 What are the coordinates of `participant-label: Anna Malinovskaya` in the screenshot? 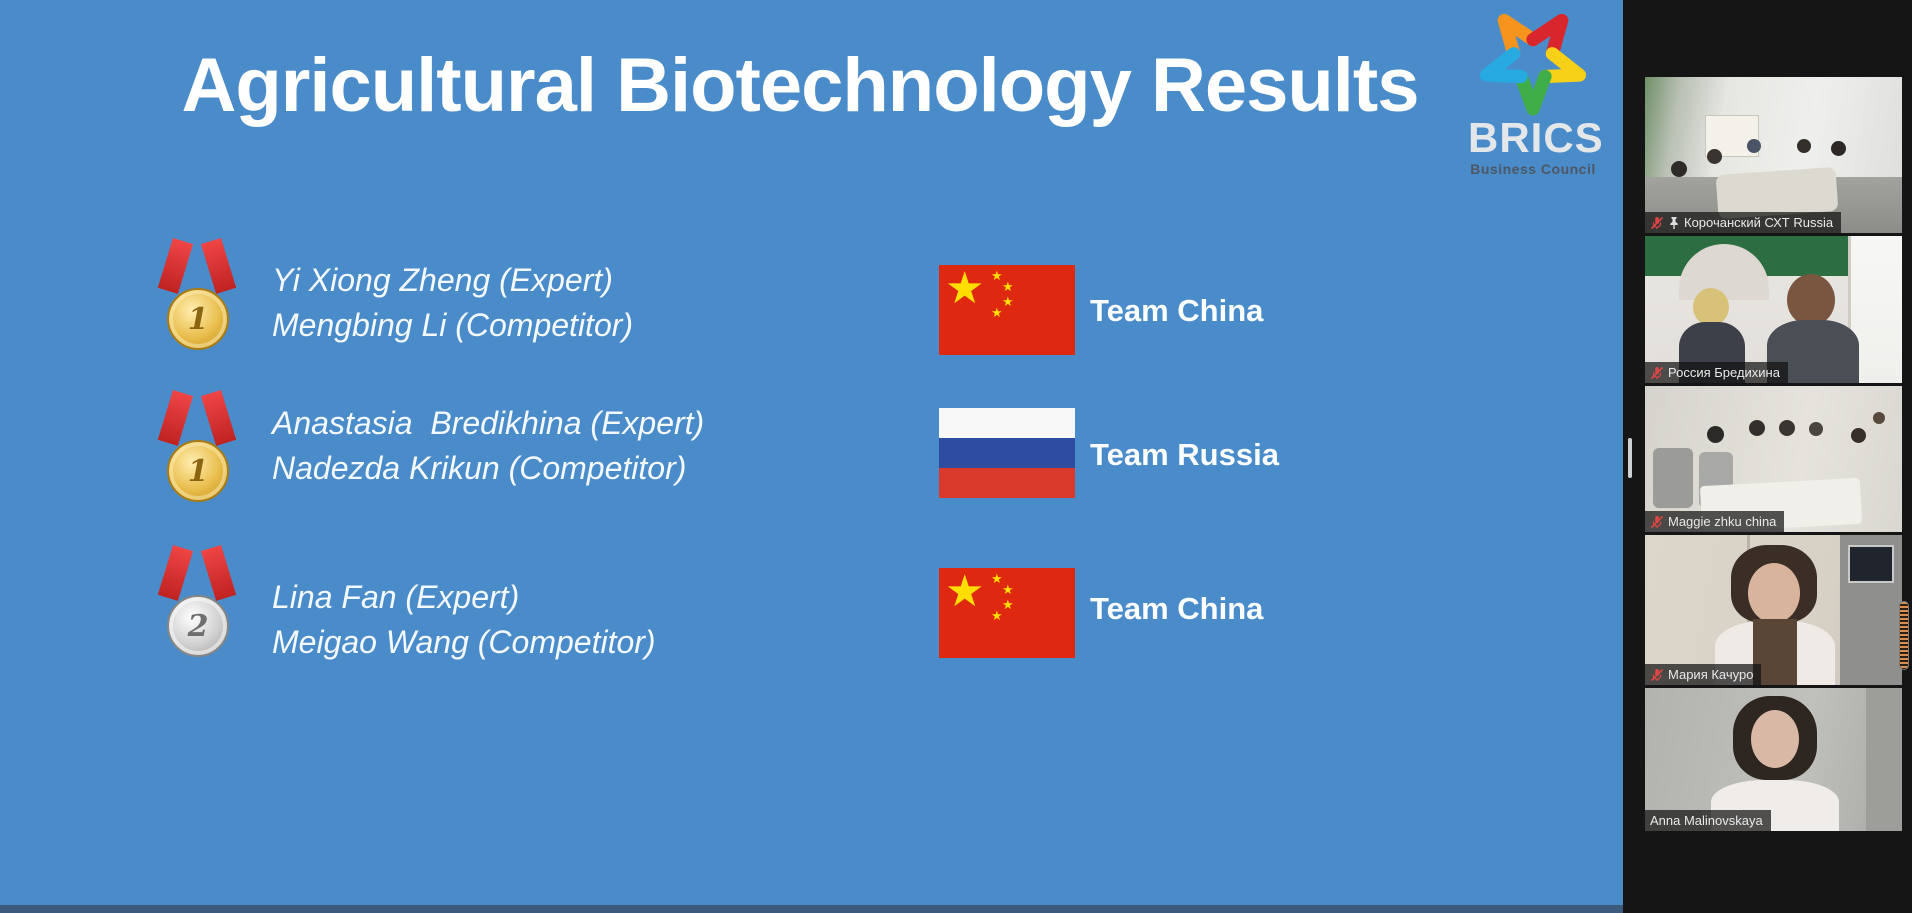 It's located at (1708, 820).